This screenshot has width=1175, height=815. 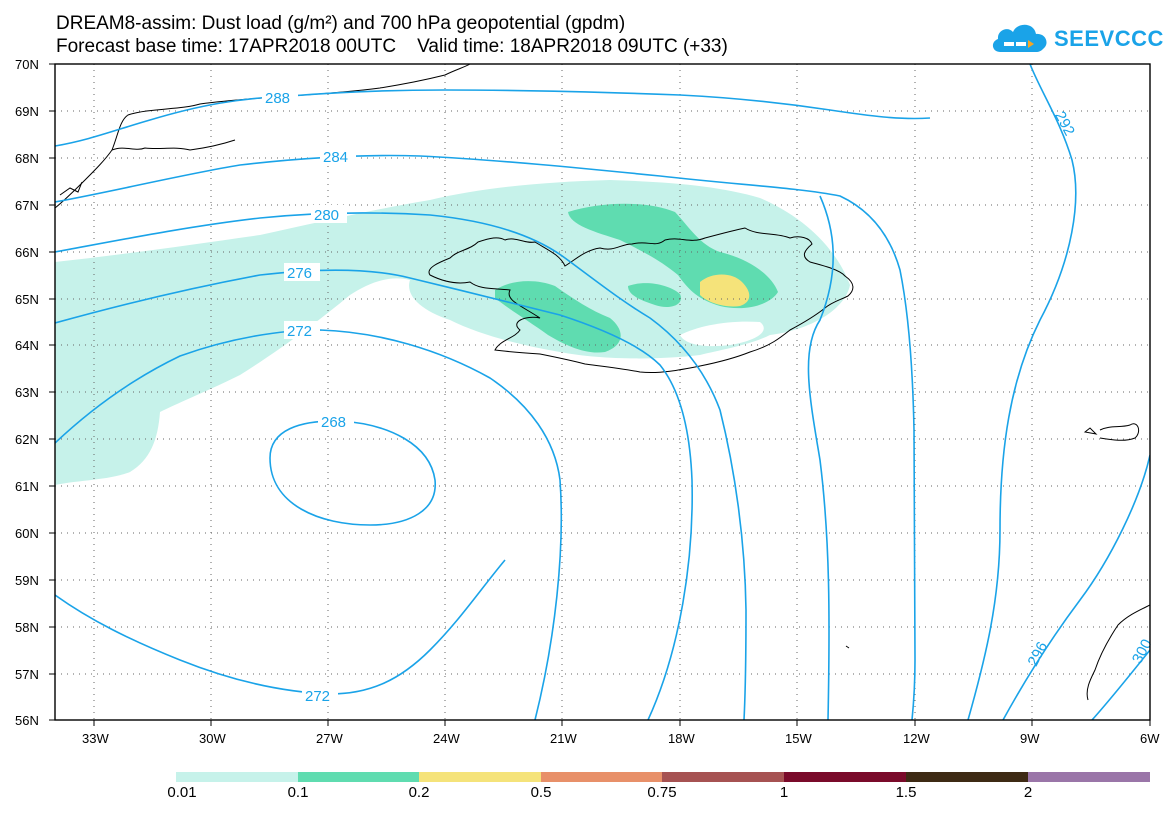 I want to click on faroe-shetland-islands, so click(x=971, y=538).